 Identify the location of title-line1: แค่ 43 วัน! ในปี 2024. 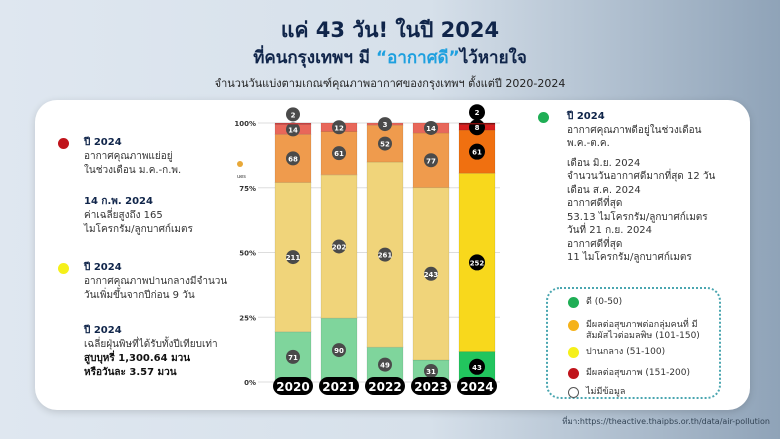
(390, 30).